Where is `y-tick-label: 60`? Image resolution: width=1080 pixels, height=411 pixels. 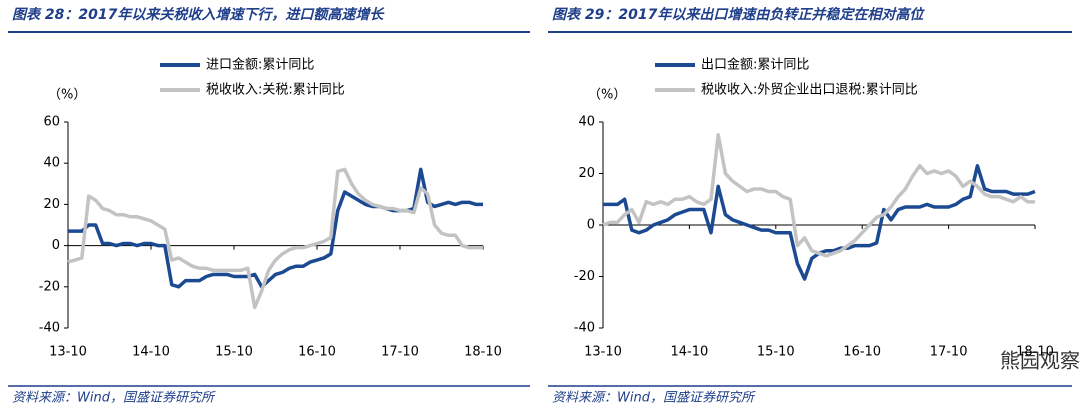
y-tick-label: 60 is located at coordinates (51, 122).